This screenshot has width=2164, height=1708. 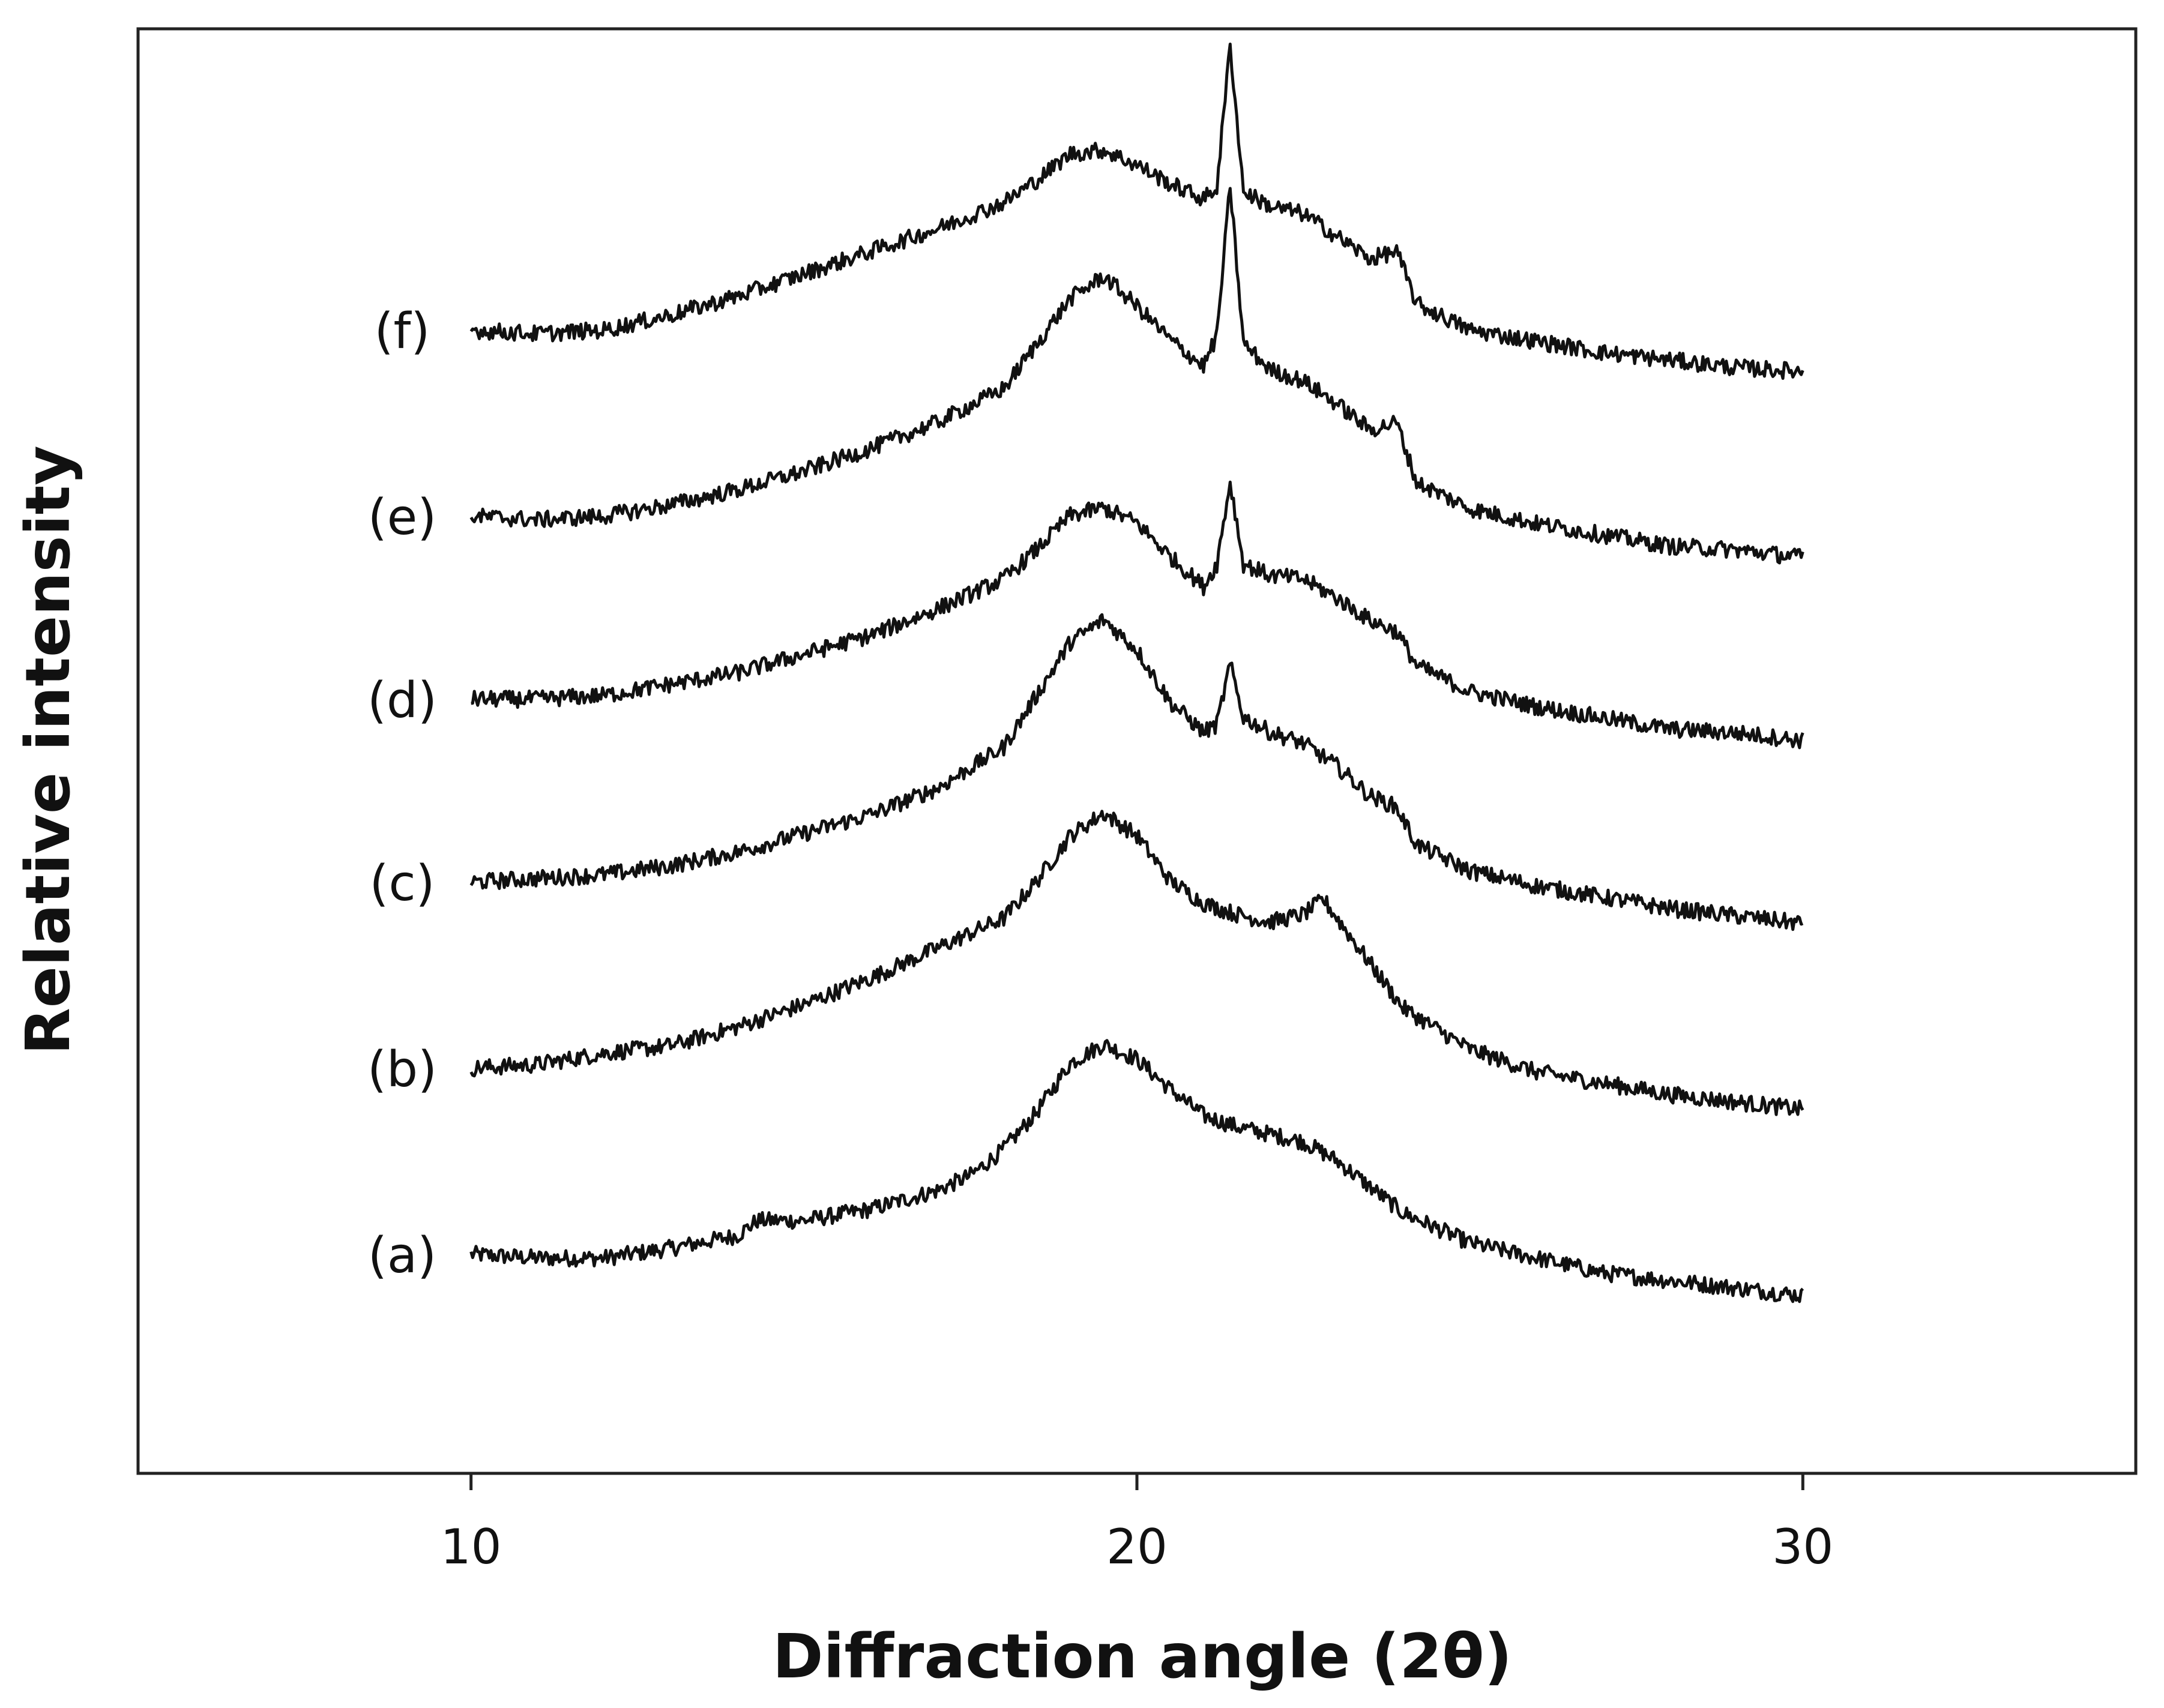 What do you see at coordinates (1136, 772) in the screenshot?
I see `series-line-c` at bounding box center [1136, 772].